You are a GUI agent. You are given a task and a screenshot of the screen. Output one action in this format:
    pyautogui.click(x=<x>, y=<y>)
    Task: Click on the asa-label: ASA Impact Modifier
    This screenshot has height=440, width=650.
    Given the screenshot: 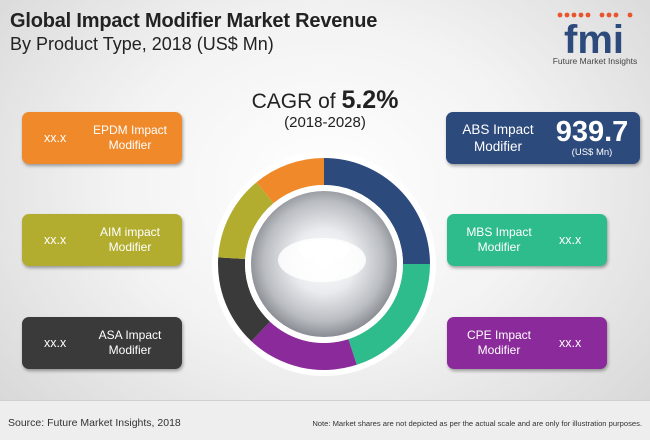 What is the action you would take?
    pyautogui.click(x=130, y=342)
    